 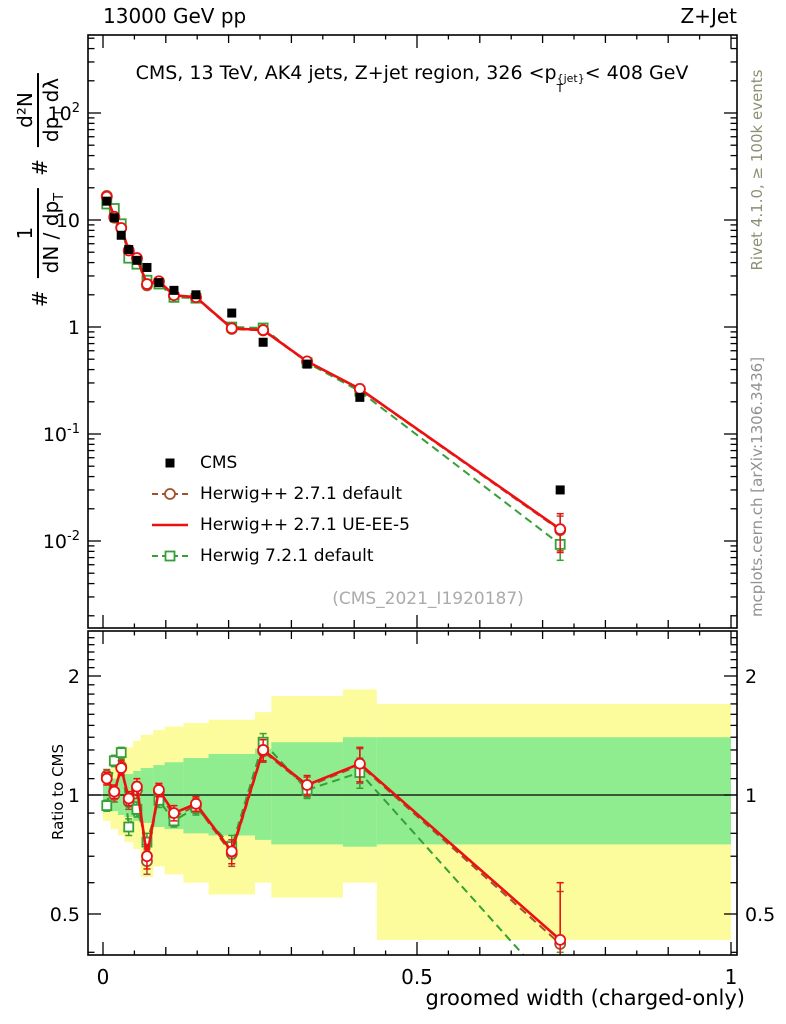 I want to click on legend-item-herwigpp-default: Herwig++ 2.7.1 default, so click(x=280, y=493).